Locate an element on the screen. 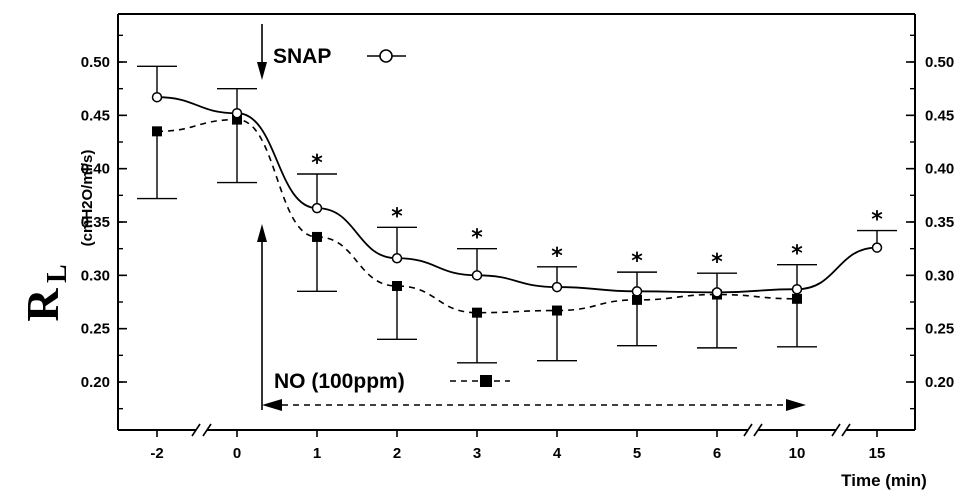  y-axis-label: R L is located at coordinates (45, 292).